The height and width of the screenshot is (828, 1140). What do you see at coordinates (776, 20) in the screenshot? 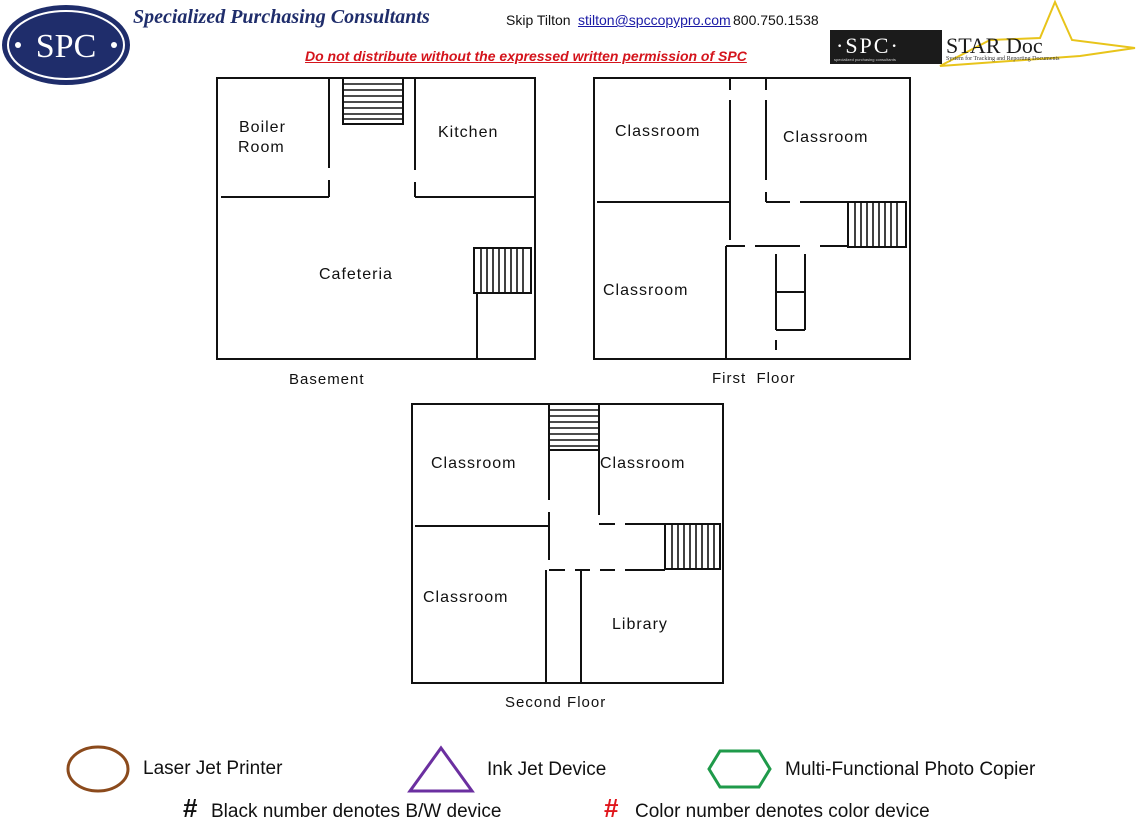
I see `contact-phone: 800.750.1538` at bounding box center [776, 20].